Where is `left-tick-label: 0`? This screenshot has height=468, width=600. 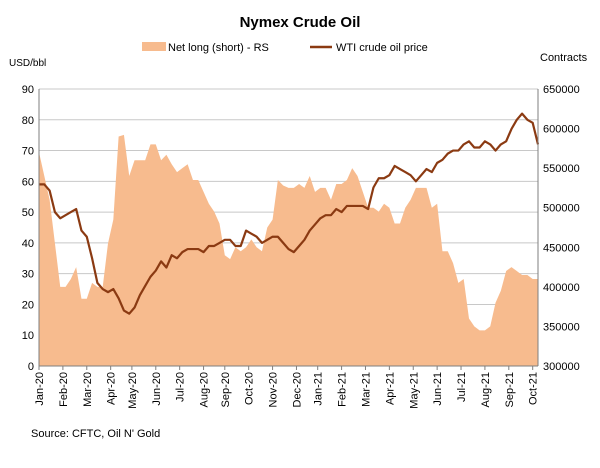 left-tick-label: 0 is located at coordinates (31, 367).